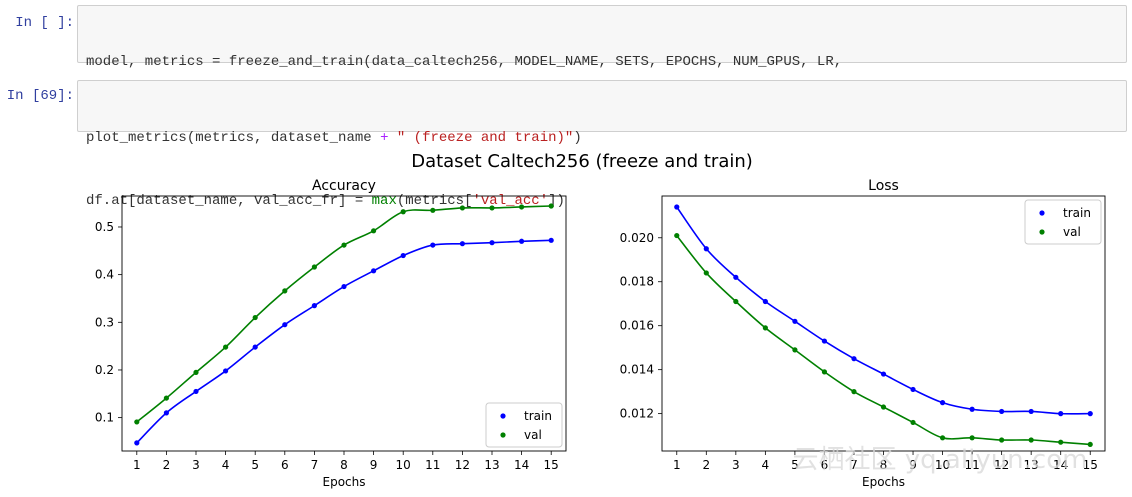 This screenshot has width=1132, height=497. I want to click on code-token: (metrics[, so click(434, 201).